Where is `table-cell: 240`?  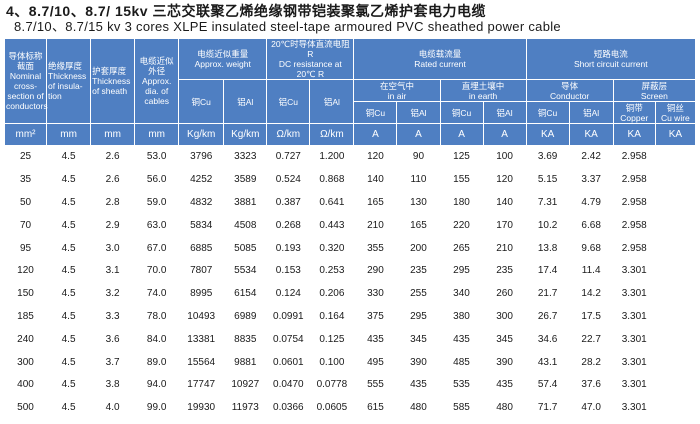 table-cell: 240 is located at coordinates (25, 339).